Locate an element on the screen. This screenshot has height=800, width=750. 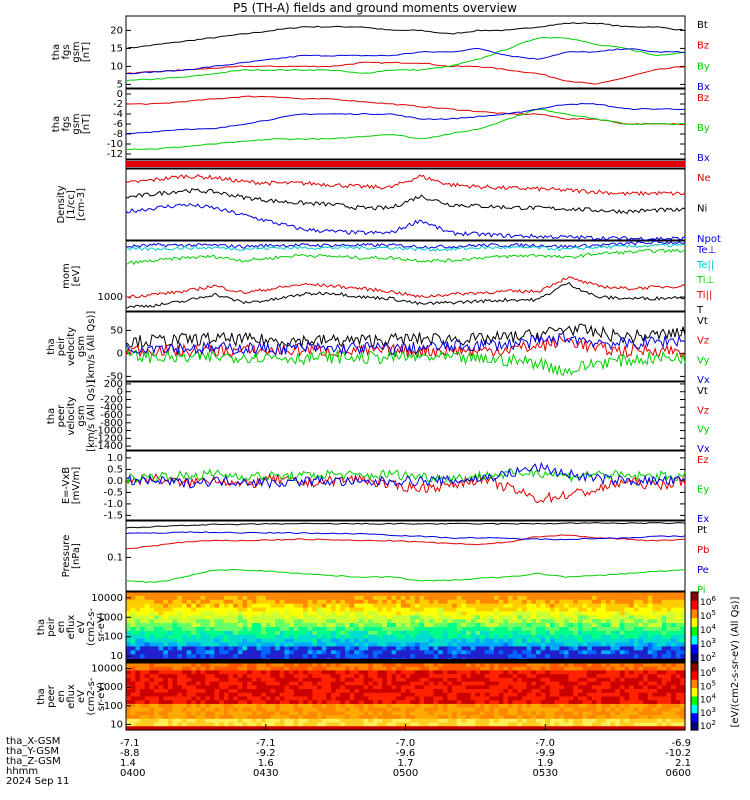
series-line-Bx is located at coordinates (405, 61).